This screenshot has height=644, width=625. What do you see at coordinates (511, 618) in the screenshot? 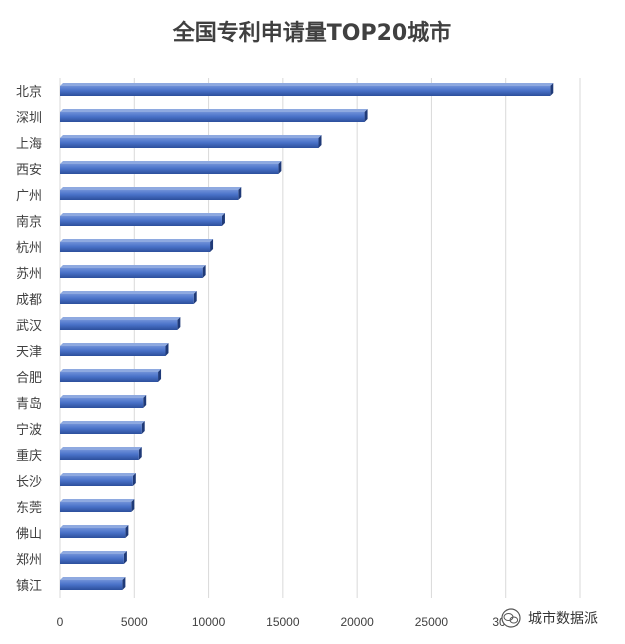
I see `wechat-icon` at bounding box center [511, 618].